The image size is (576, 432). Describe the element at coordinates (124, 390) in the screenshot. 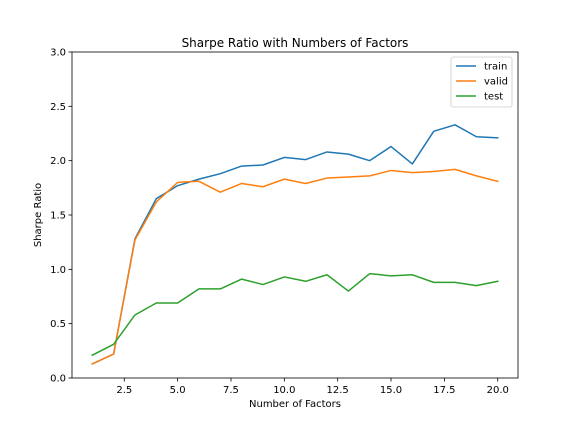

I see `x-tick-label: 2.5` at that location.